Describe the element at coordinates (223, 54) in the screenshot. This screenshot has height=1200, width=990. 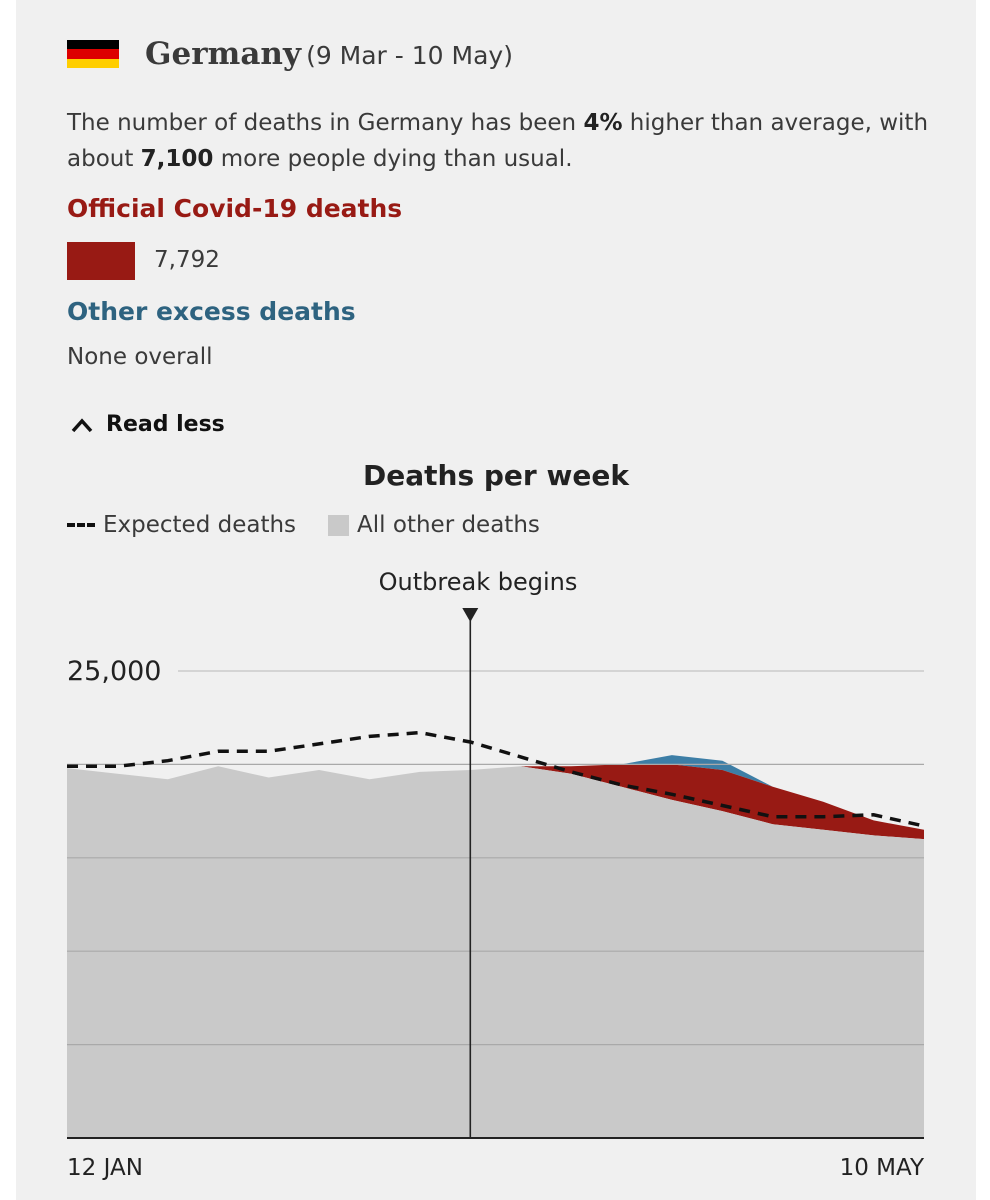
I see `country-name: Germany` at that location.